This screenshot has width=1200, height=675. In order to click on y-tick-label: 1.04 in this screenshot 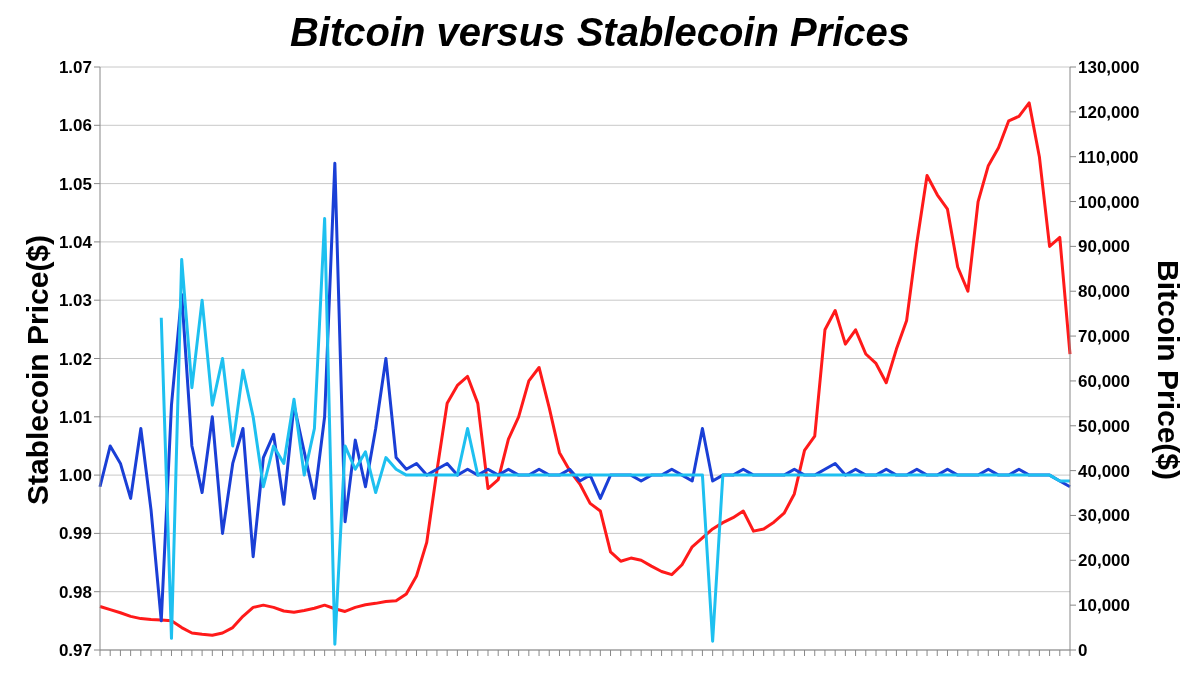, I will do `click(75, 242)`.